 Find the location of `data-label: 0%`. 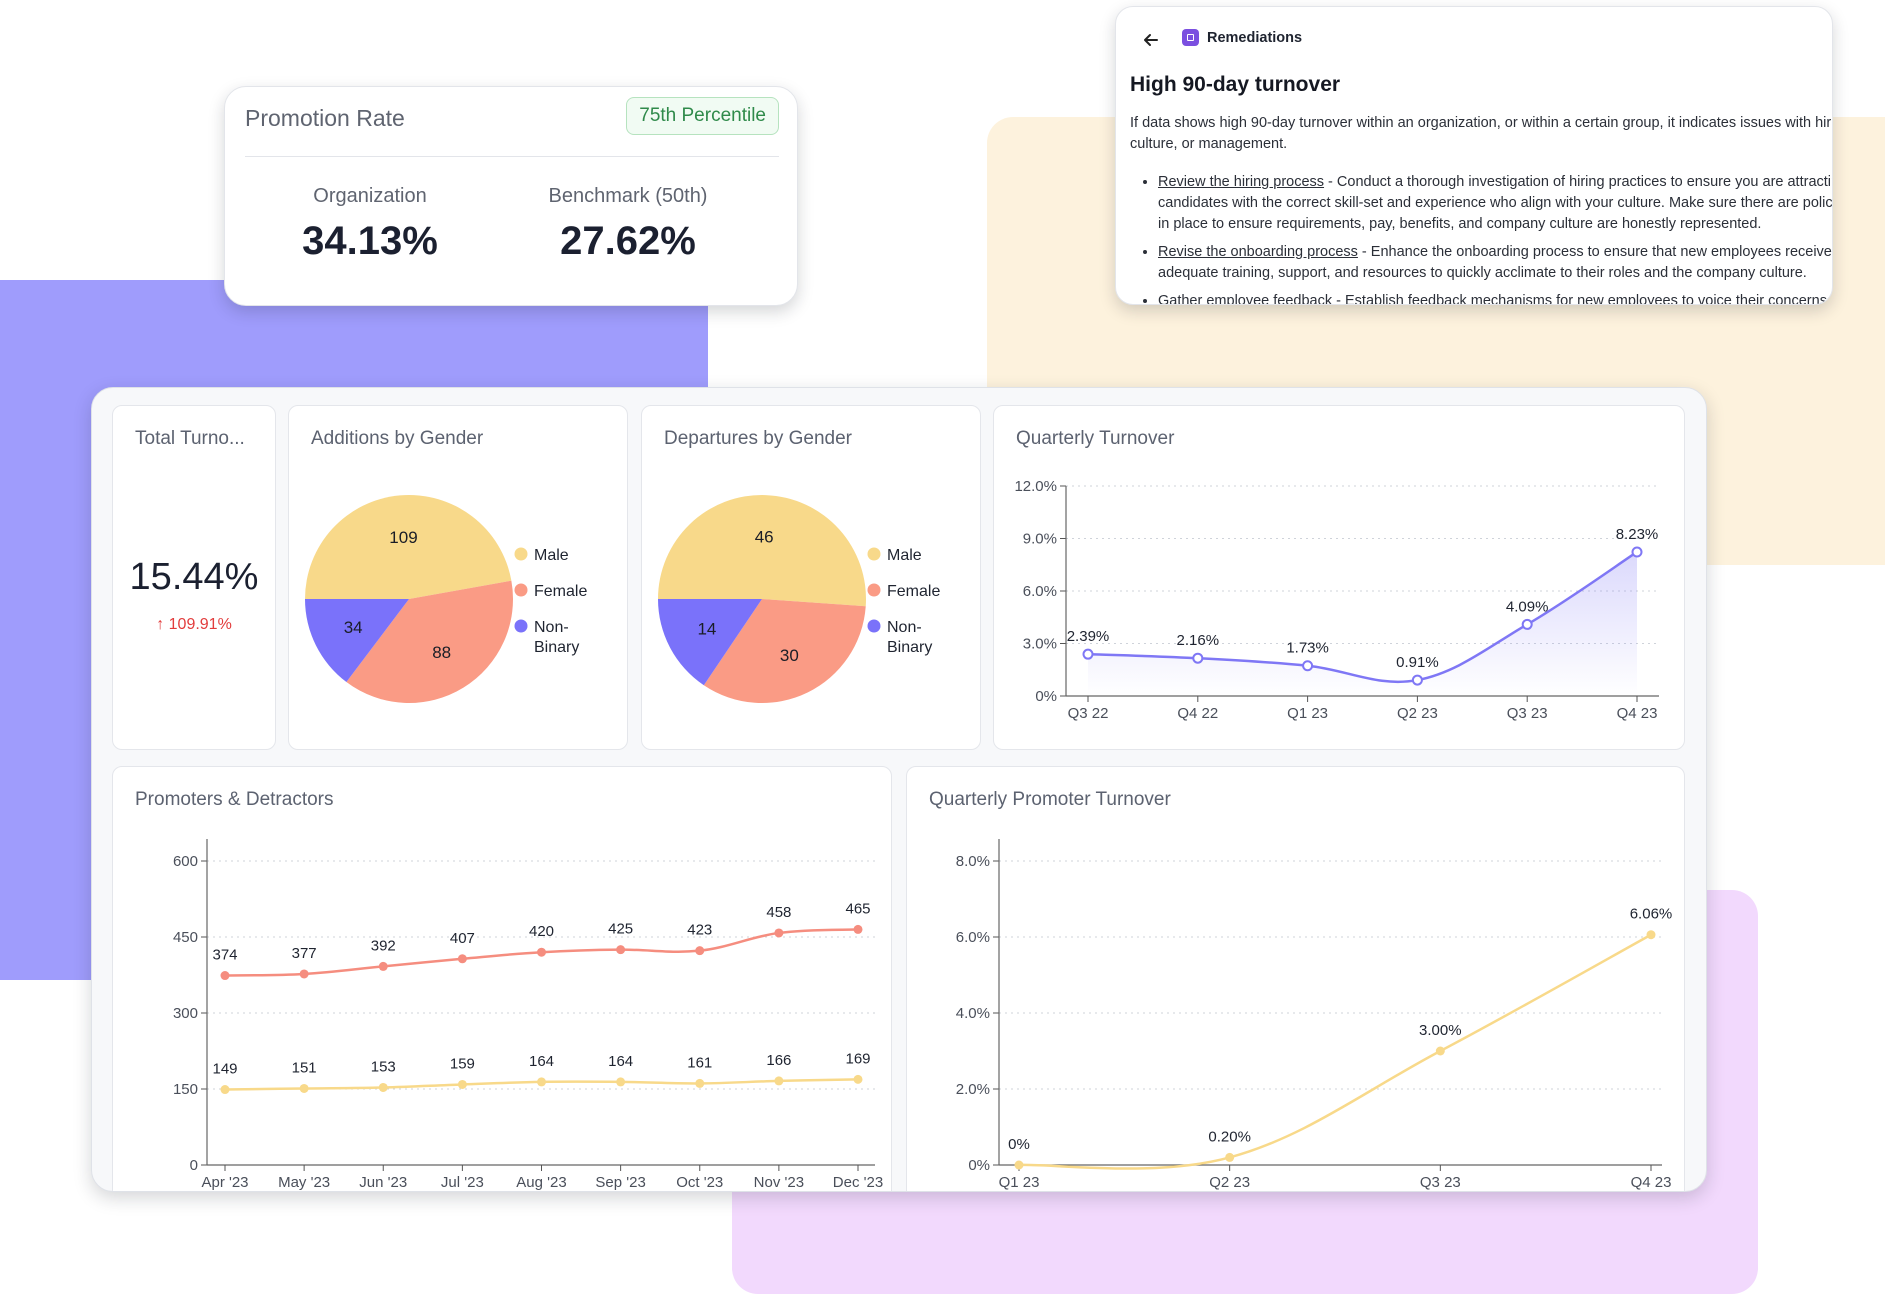

data-label: 0% is located at coordinates (1019, 1144).